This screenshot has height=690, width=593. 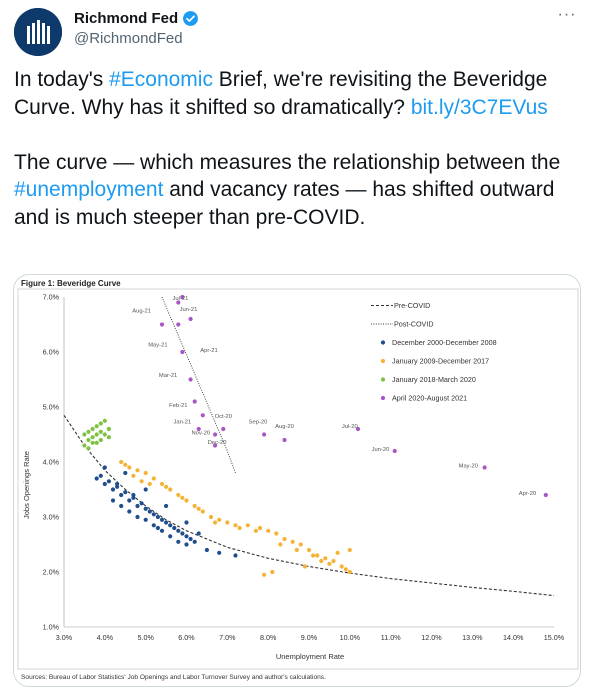 What do you see at coordinates (178, 406) in the screenshot?
I see `point-label: Feb-21` at bounding box center [178, 406].